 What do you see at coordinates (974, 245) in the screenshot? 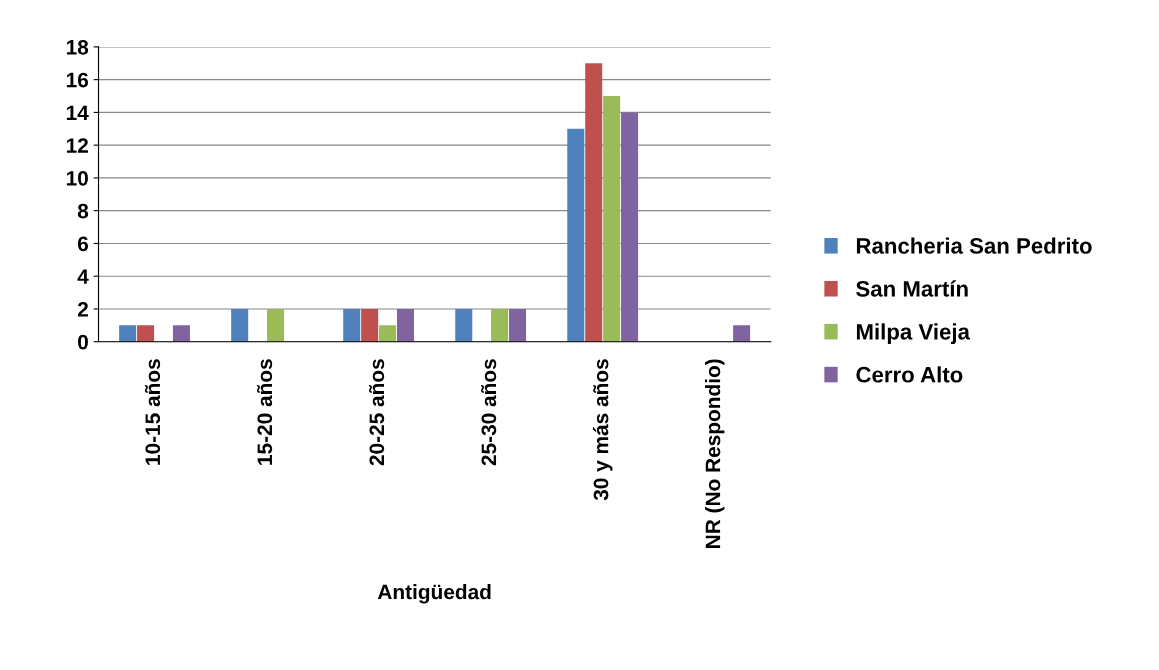
I see `legend-label: Rancheria San Pedrito` at bounding box center [974, 245].